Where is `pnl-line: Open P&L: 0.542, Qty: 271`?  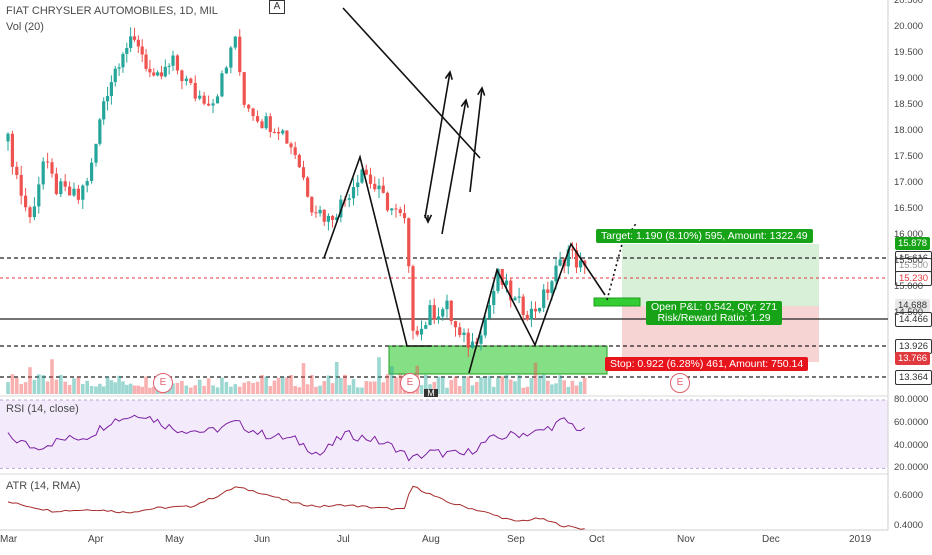 pnl-line: Open P&L: 0.542, Qty: 271 is located at coordinates (714, 307).